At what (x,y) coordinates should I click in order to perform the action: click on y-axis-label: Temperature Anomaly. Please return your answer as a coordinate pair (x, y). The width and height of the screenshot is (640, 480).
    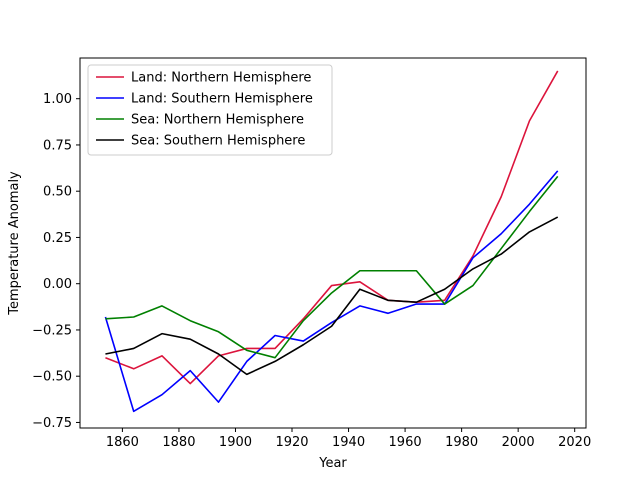
    Looking at the image, I should click on (14, 243).